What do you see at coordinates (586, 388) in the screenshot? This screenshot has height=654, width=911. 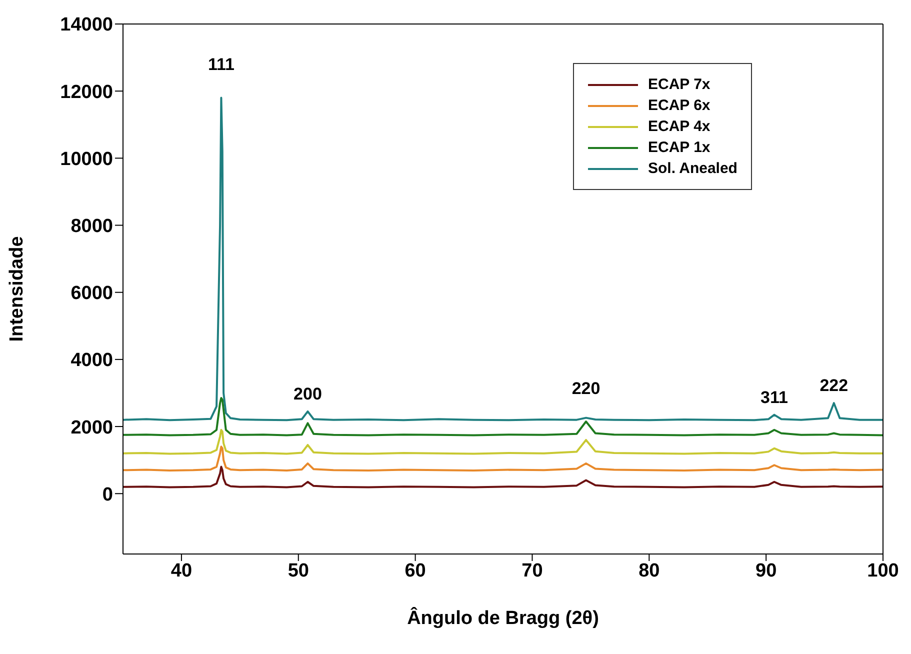 I see `annotation: 220` at bounding box center [586, 388].